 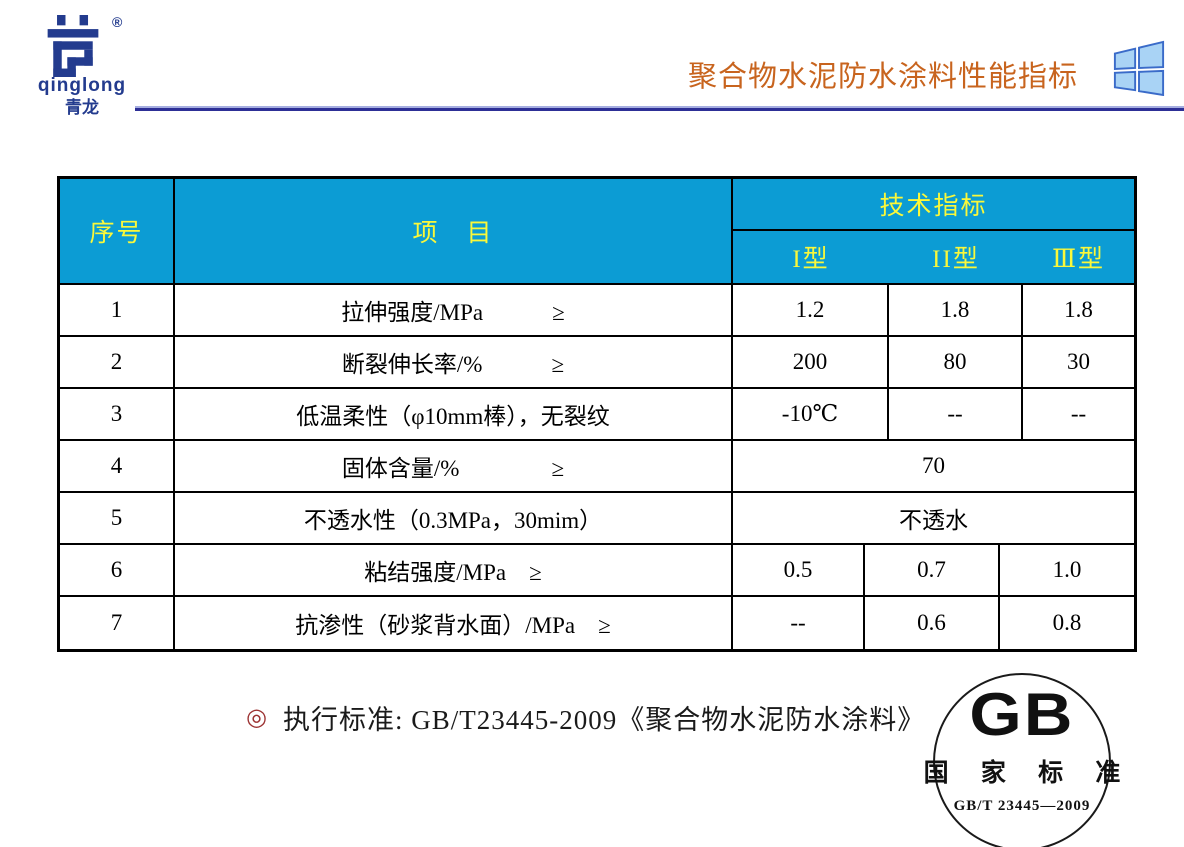 I want to click on table-row: 6 粘结强度/MPa ≥ 0.5 0.7 1.0, so click(x=597, y=571).